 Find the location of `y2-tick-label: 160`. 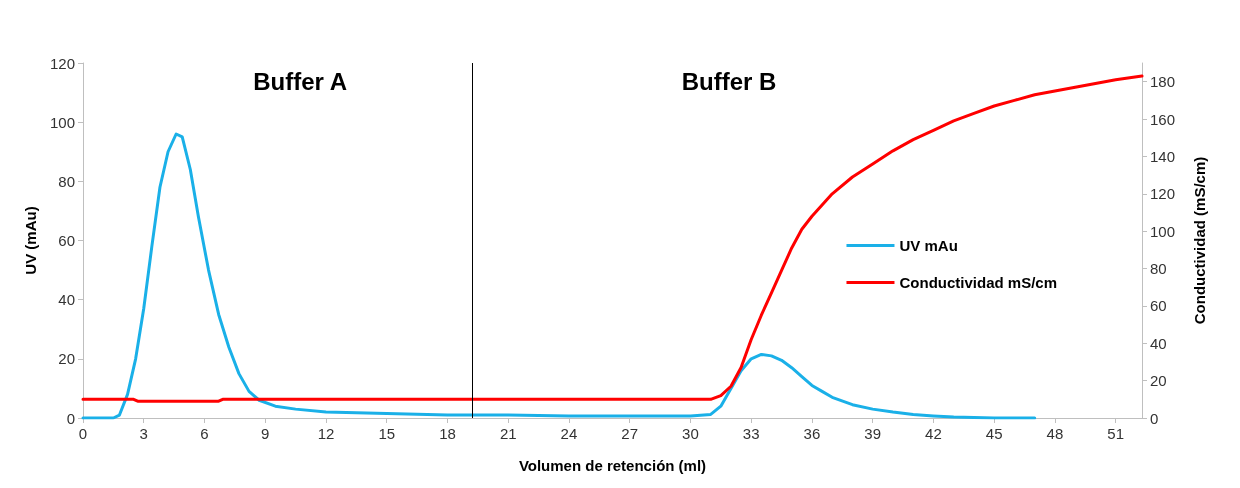

y2-tick-label: 160 is located at coordinates (1163, 119).